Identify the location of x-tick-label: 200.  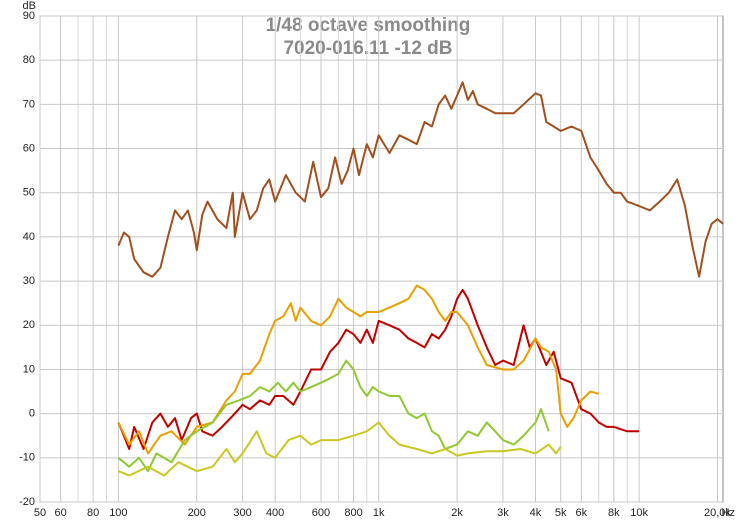
(197, 513).